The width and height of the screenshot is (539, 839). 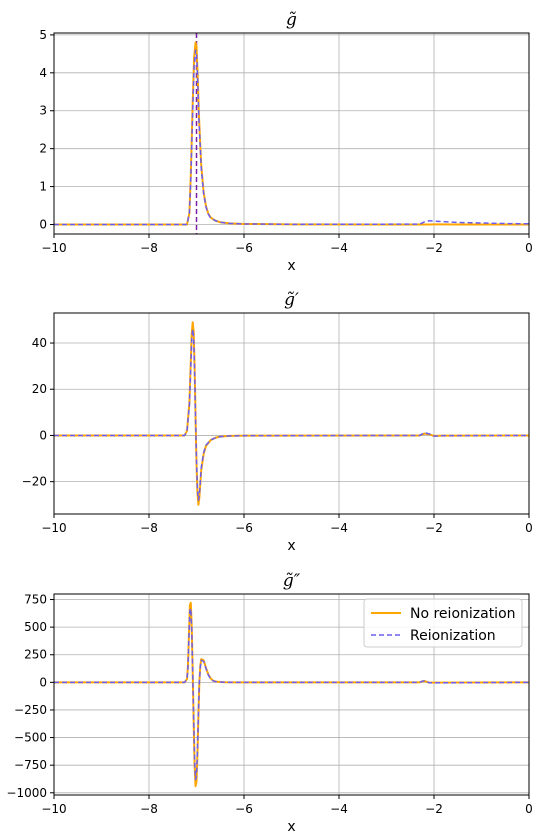 What do you see at coordinates (35, 655) in the screenshot?
I see `y-tick-label: 250` at bounding box center [35, 655].